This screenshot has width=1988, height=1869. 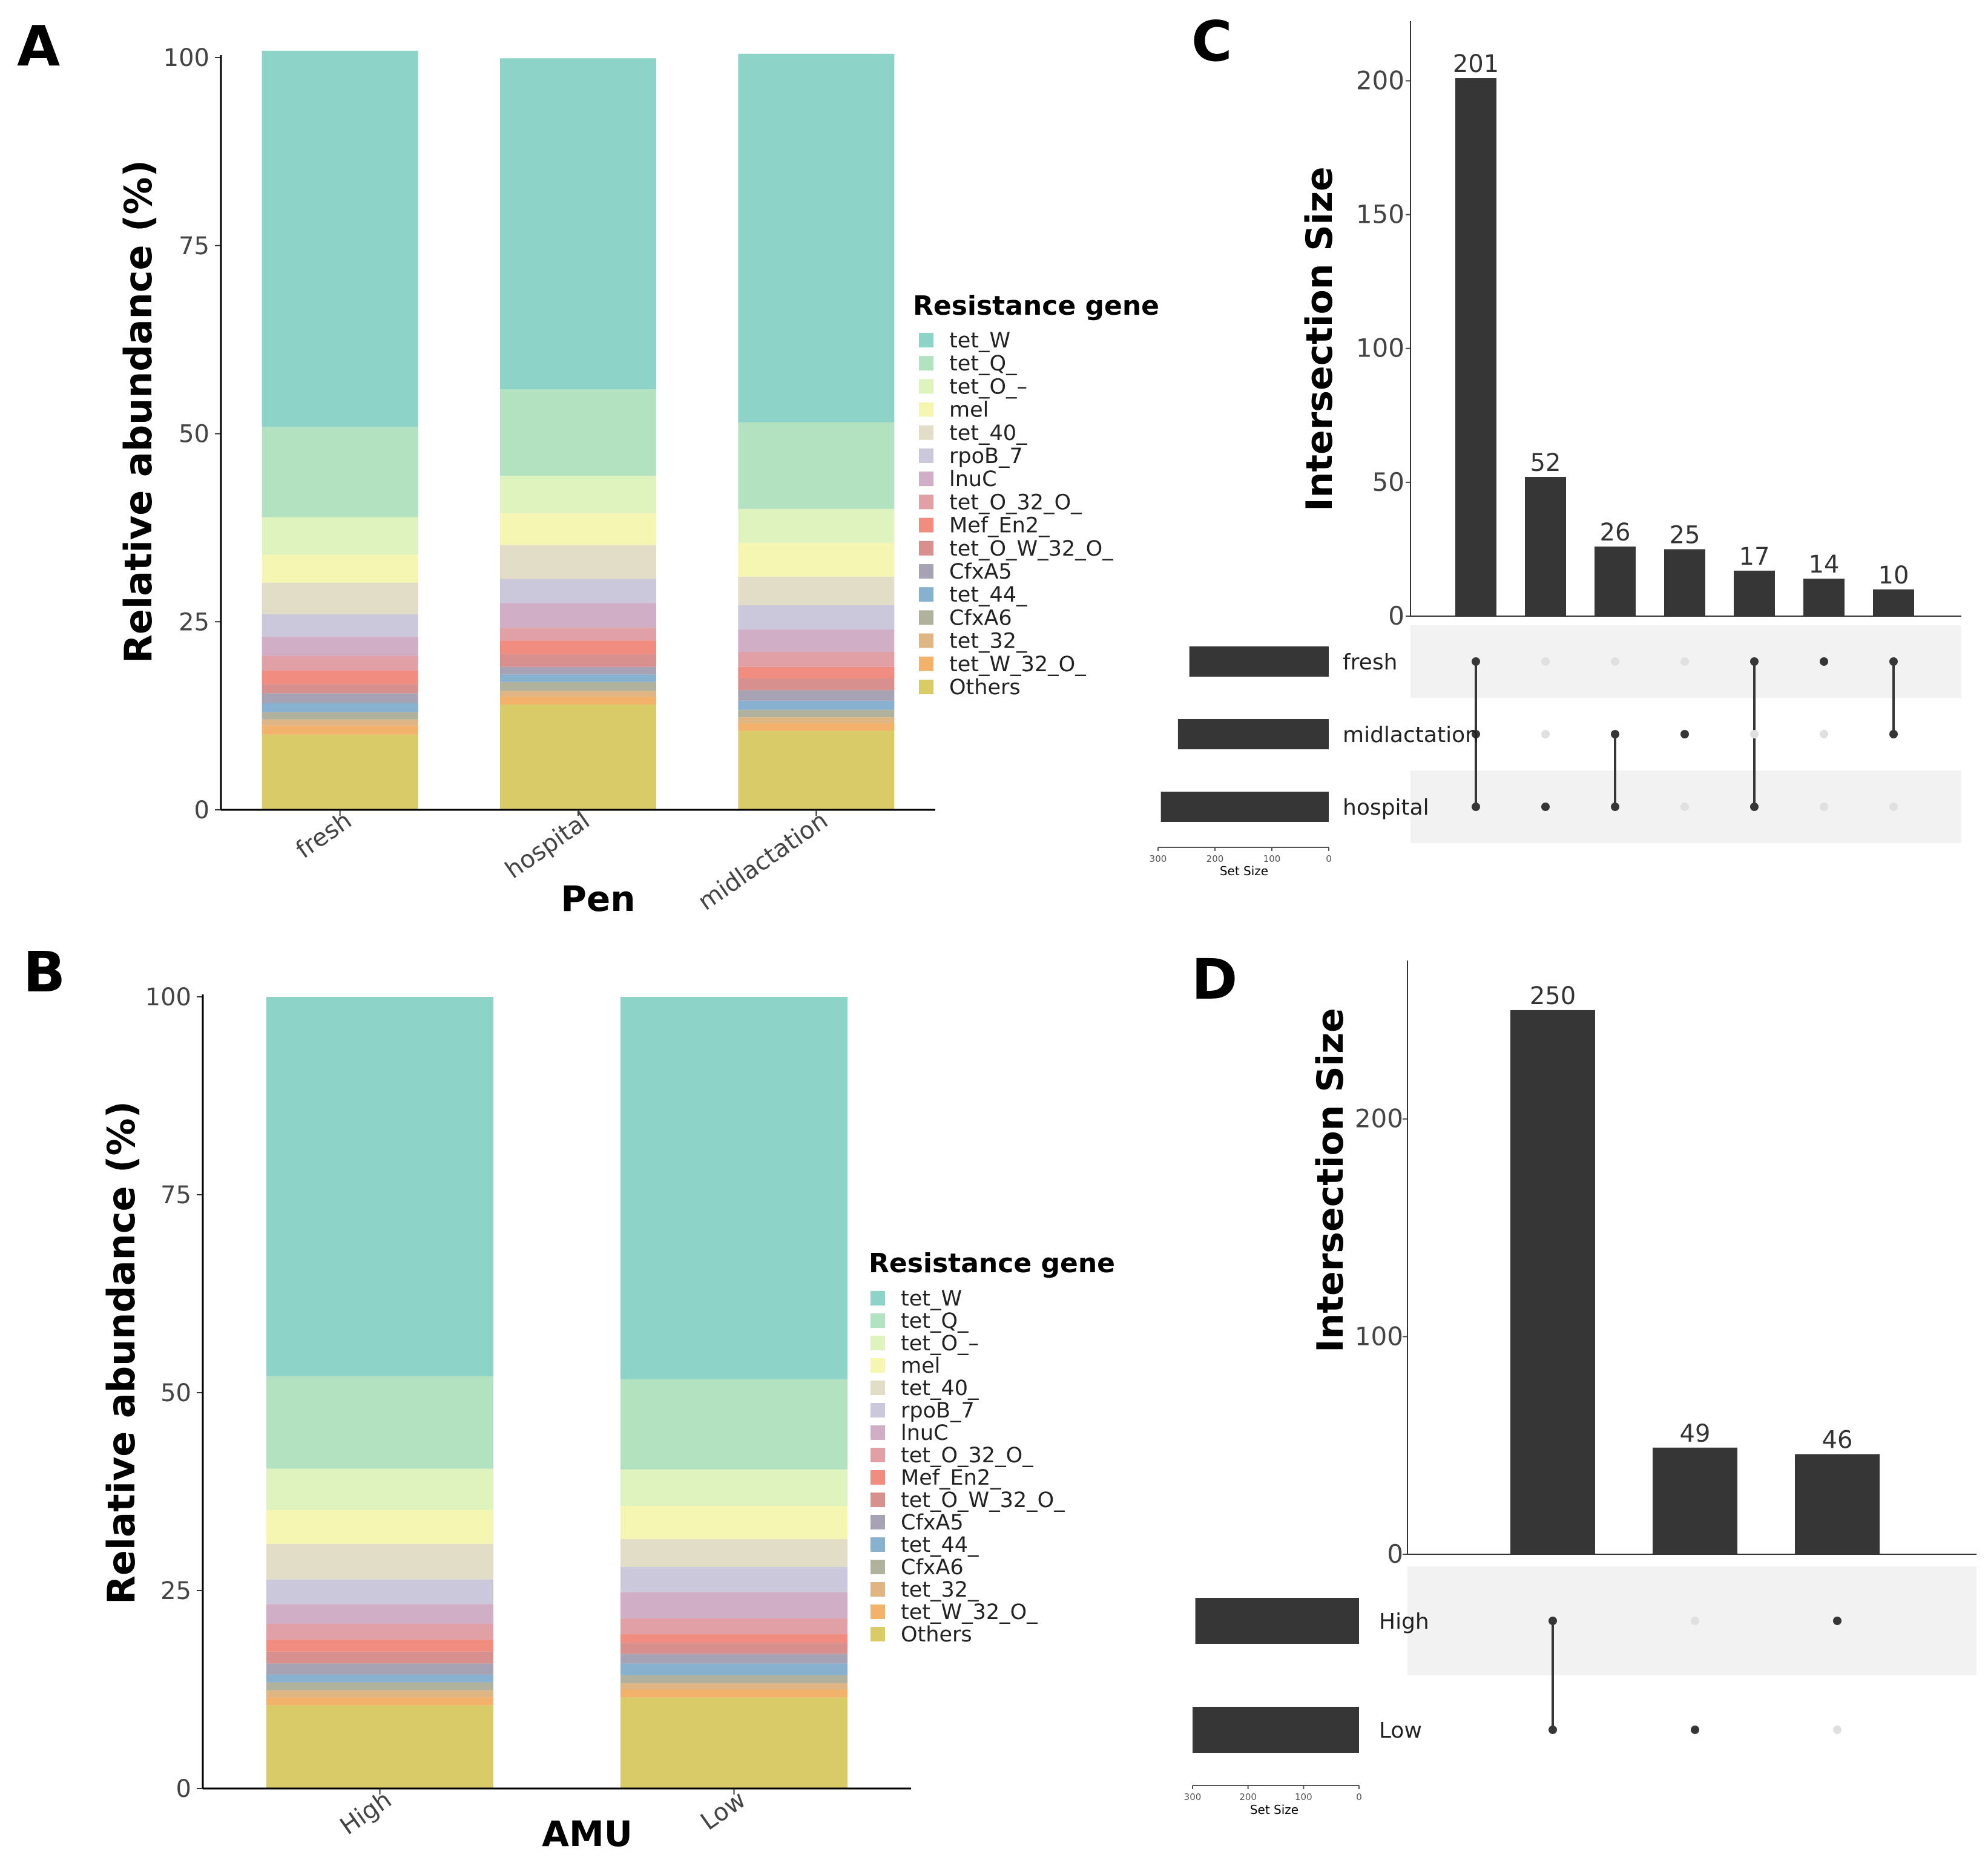 What do you see at coordinates (587, 1834) in the screenshot?
I see `panel-b-x-axis-label: AMU` at bounding box center [587, 1834].